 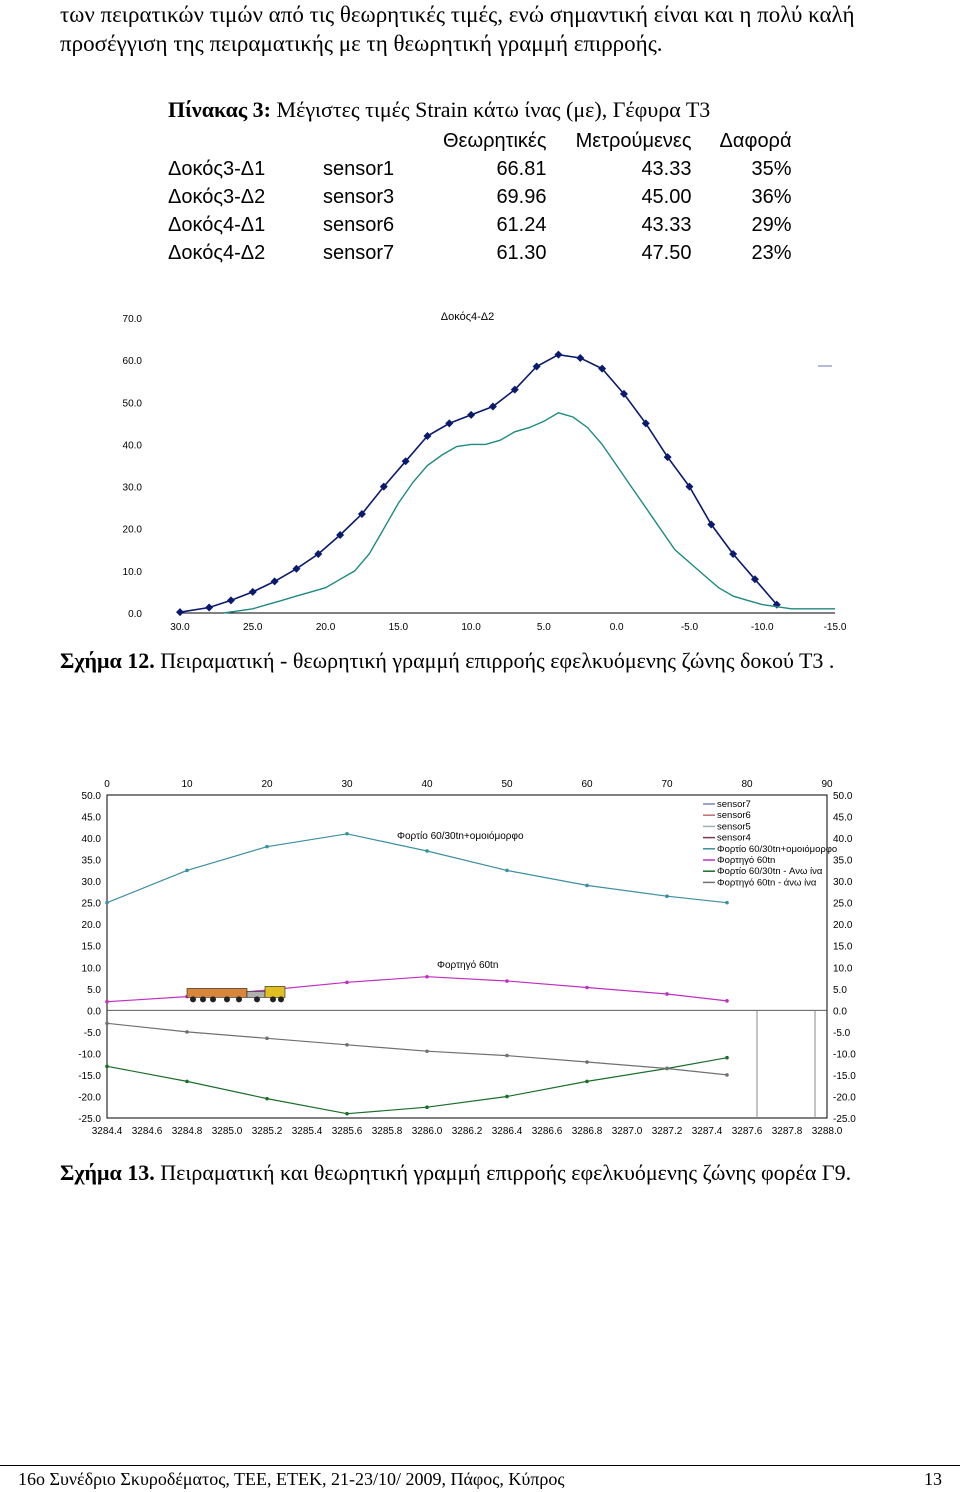 I want to click on x-tick-label: 25.0, so click(x=253, y=627).